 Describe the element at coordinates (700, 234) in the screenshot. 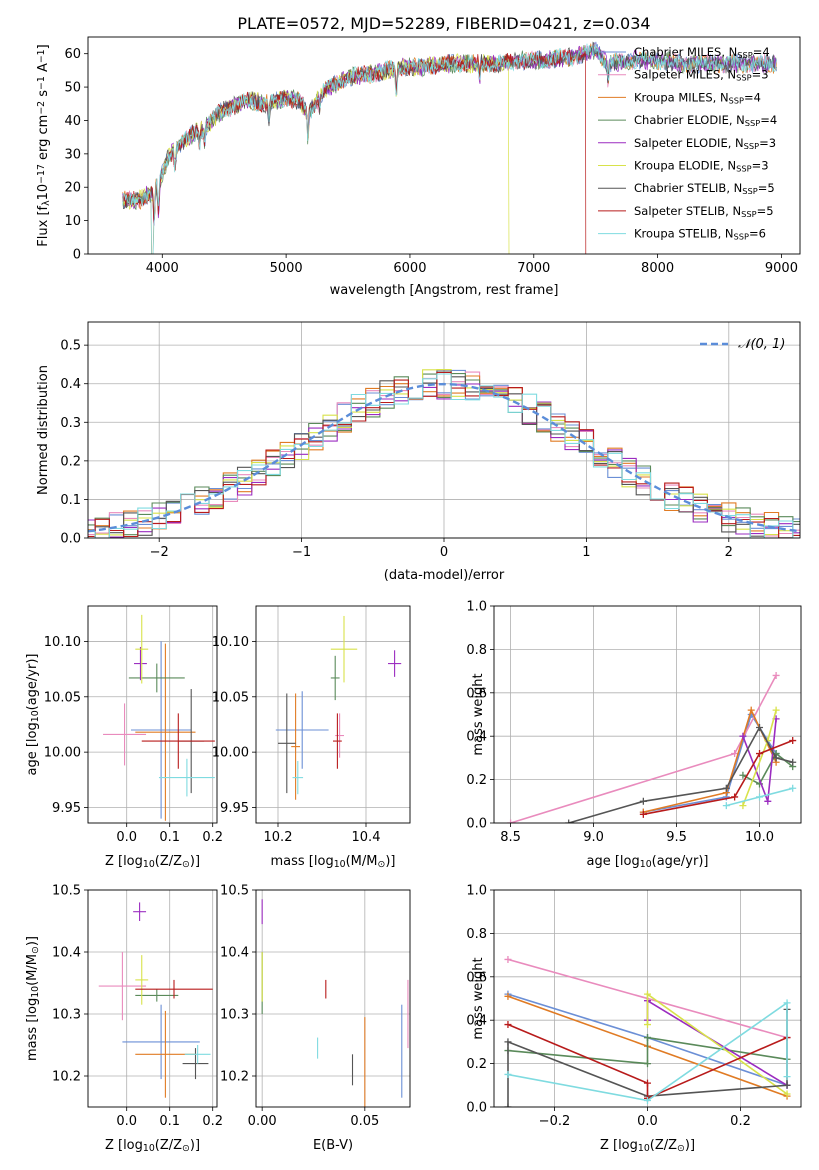

I see `legend-label: Kroupa STELIB, NSSP=6` at that location.